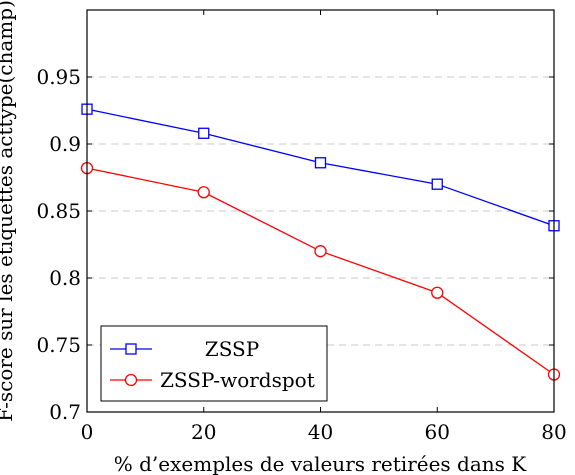  What do you see at coordinates (184, 349) in the screenshot?
I see `legend-entry-zssp: ZSSP` at bounding box center [184, 349].